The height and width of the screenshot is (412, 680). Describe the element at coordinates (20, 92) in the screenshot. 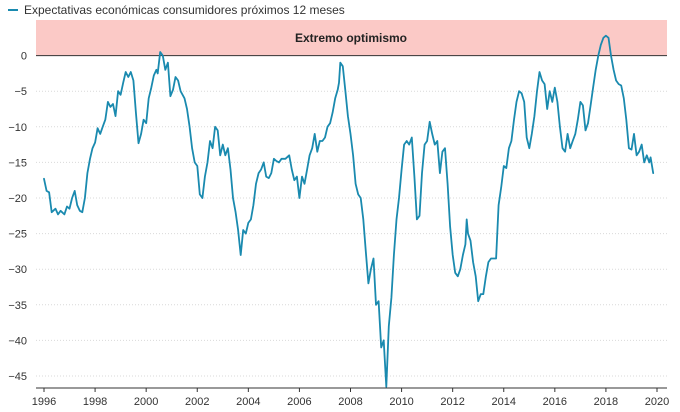

I see `y-tick-label: −5` at that location.